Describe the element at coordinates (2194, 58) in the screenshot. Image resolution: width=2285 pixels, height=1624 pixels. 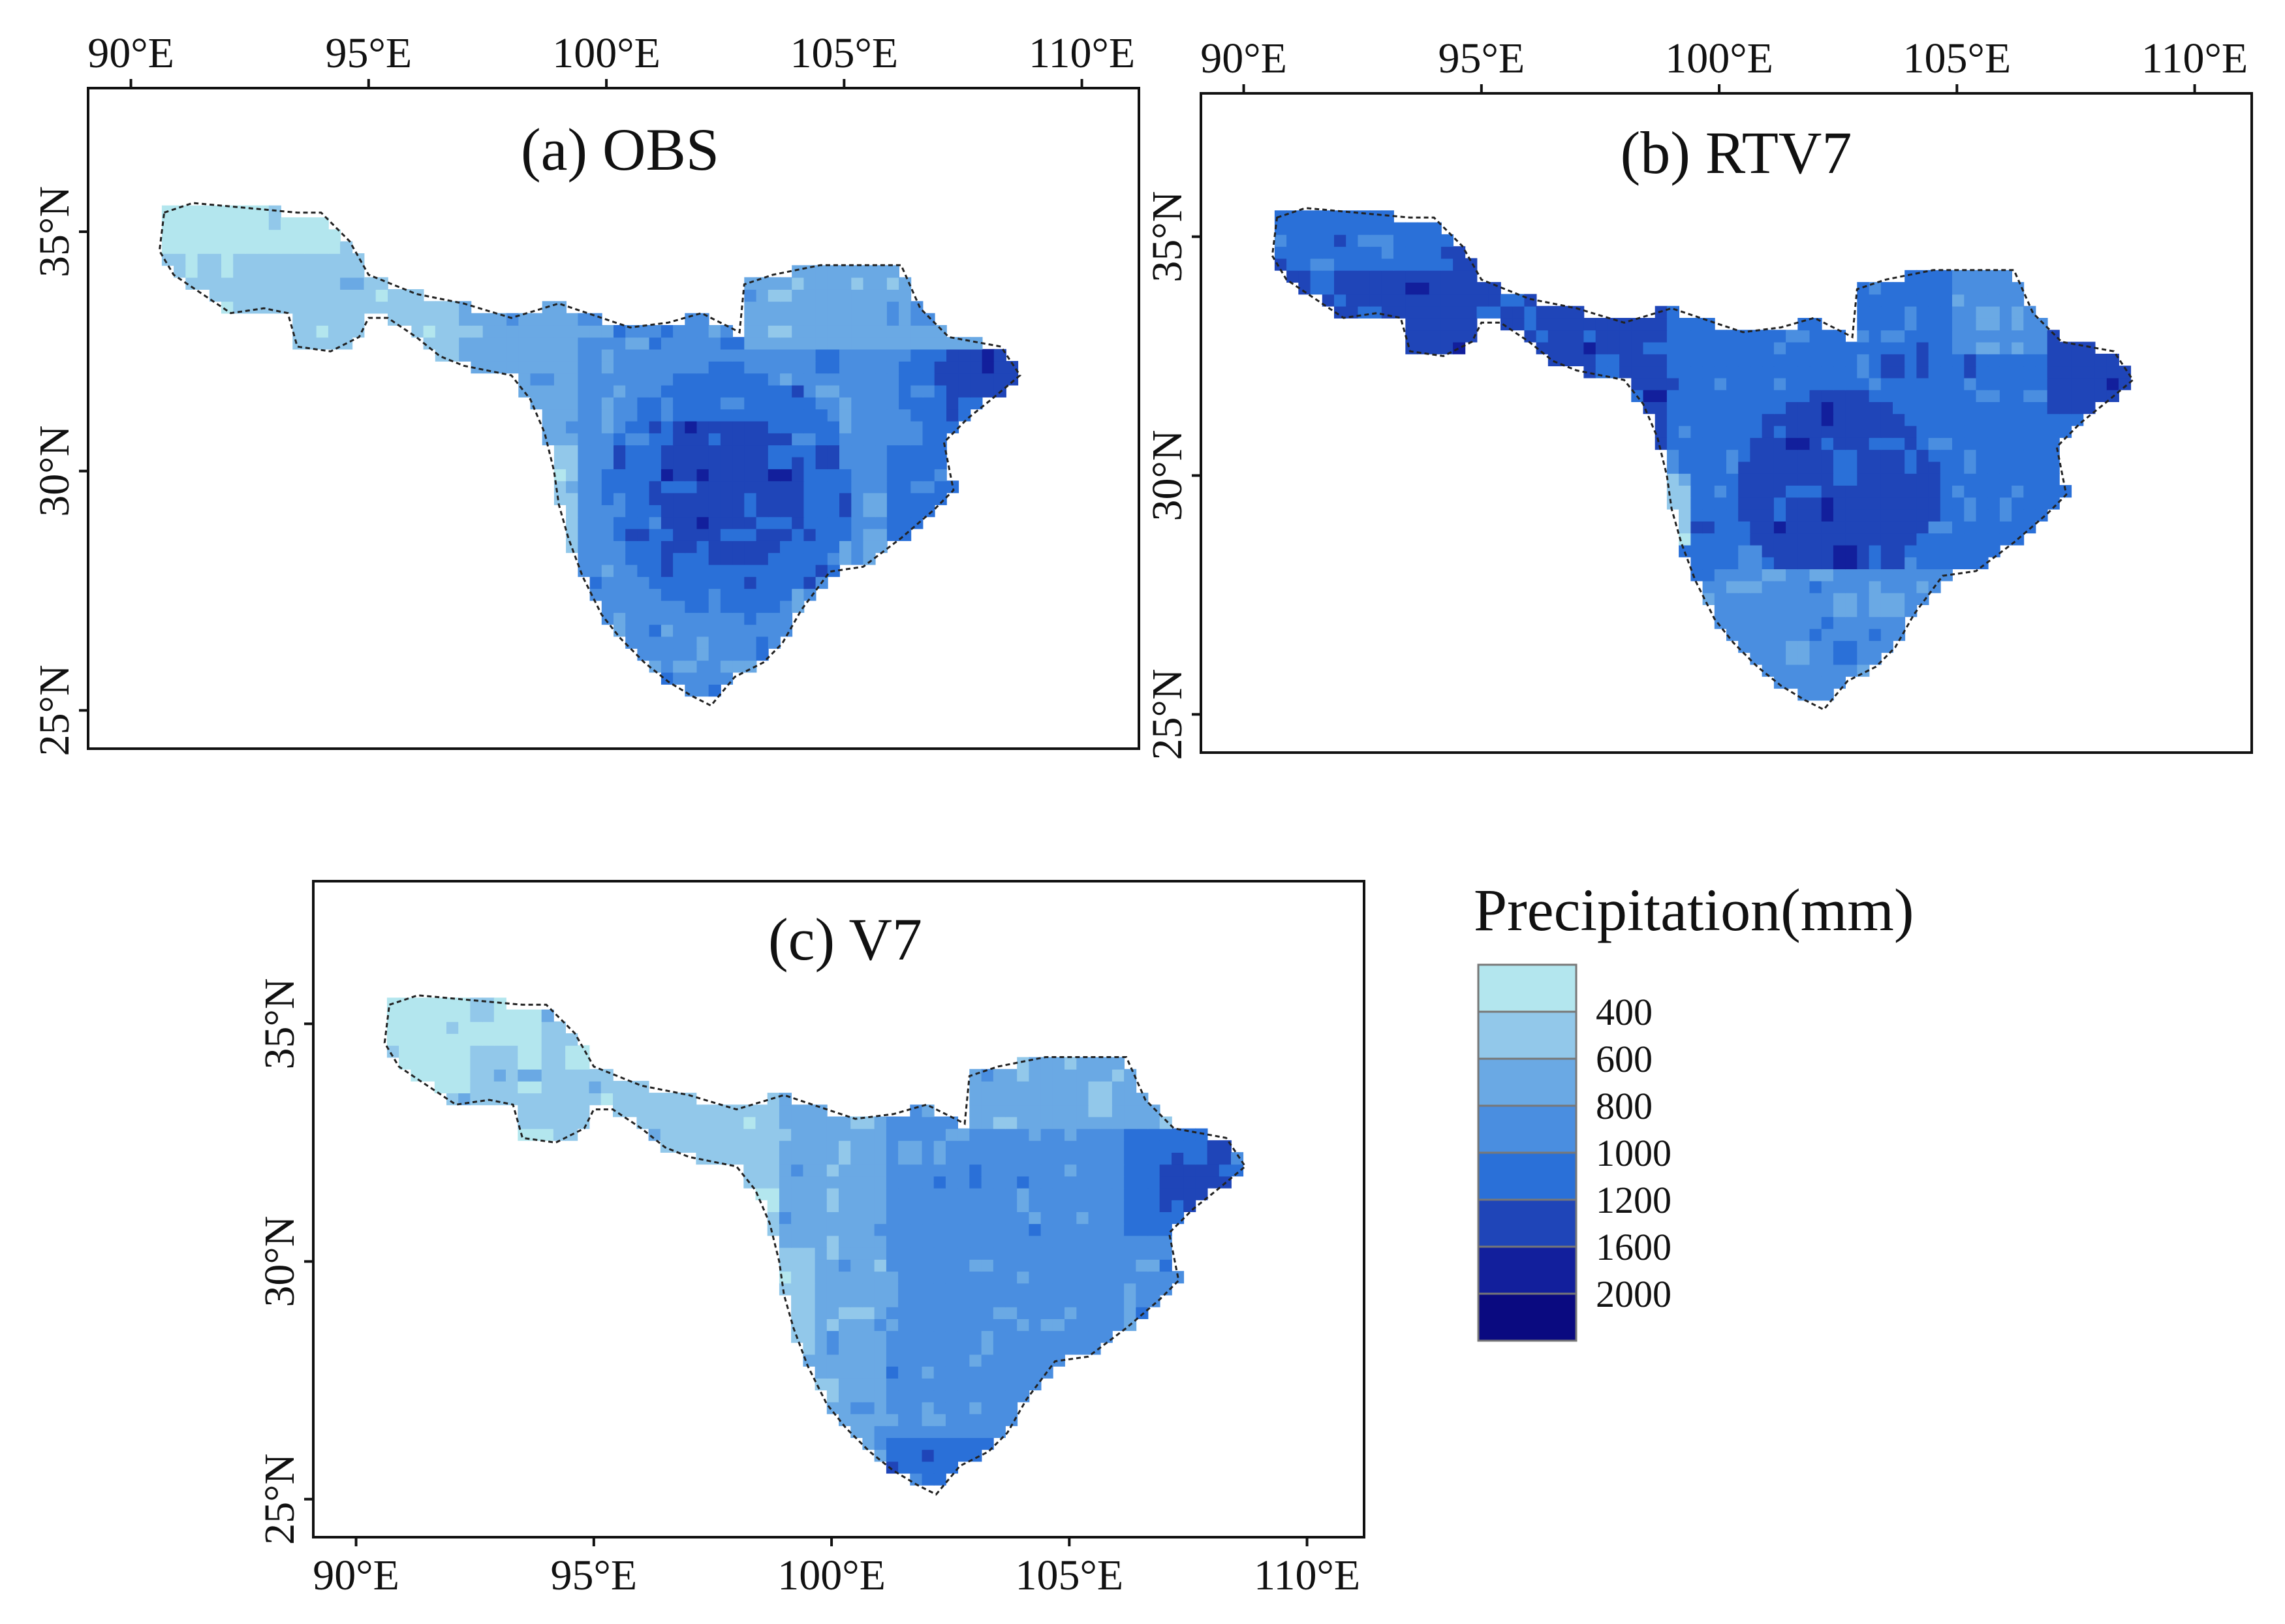
I see `lon-tick-label: 110°E` at that location.